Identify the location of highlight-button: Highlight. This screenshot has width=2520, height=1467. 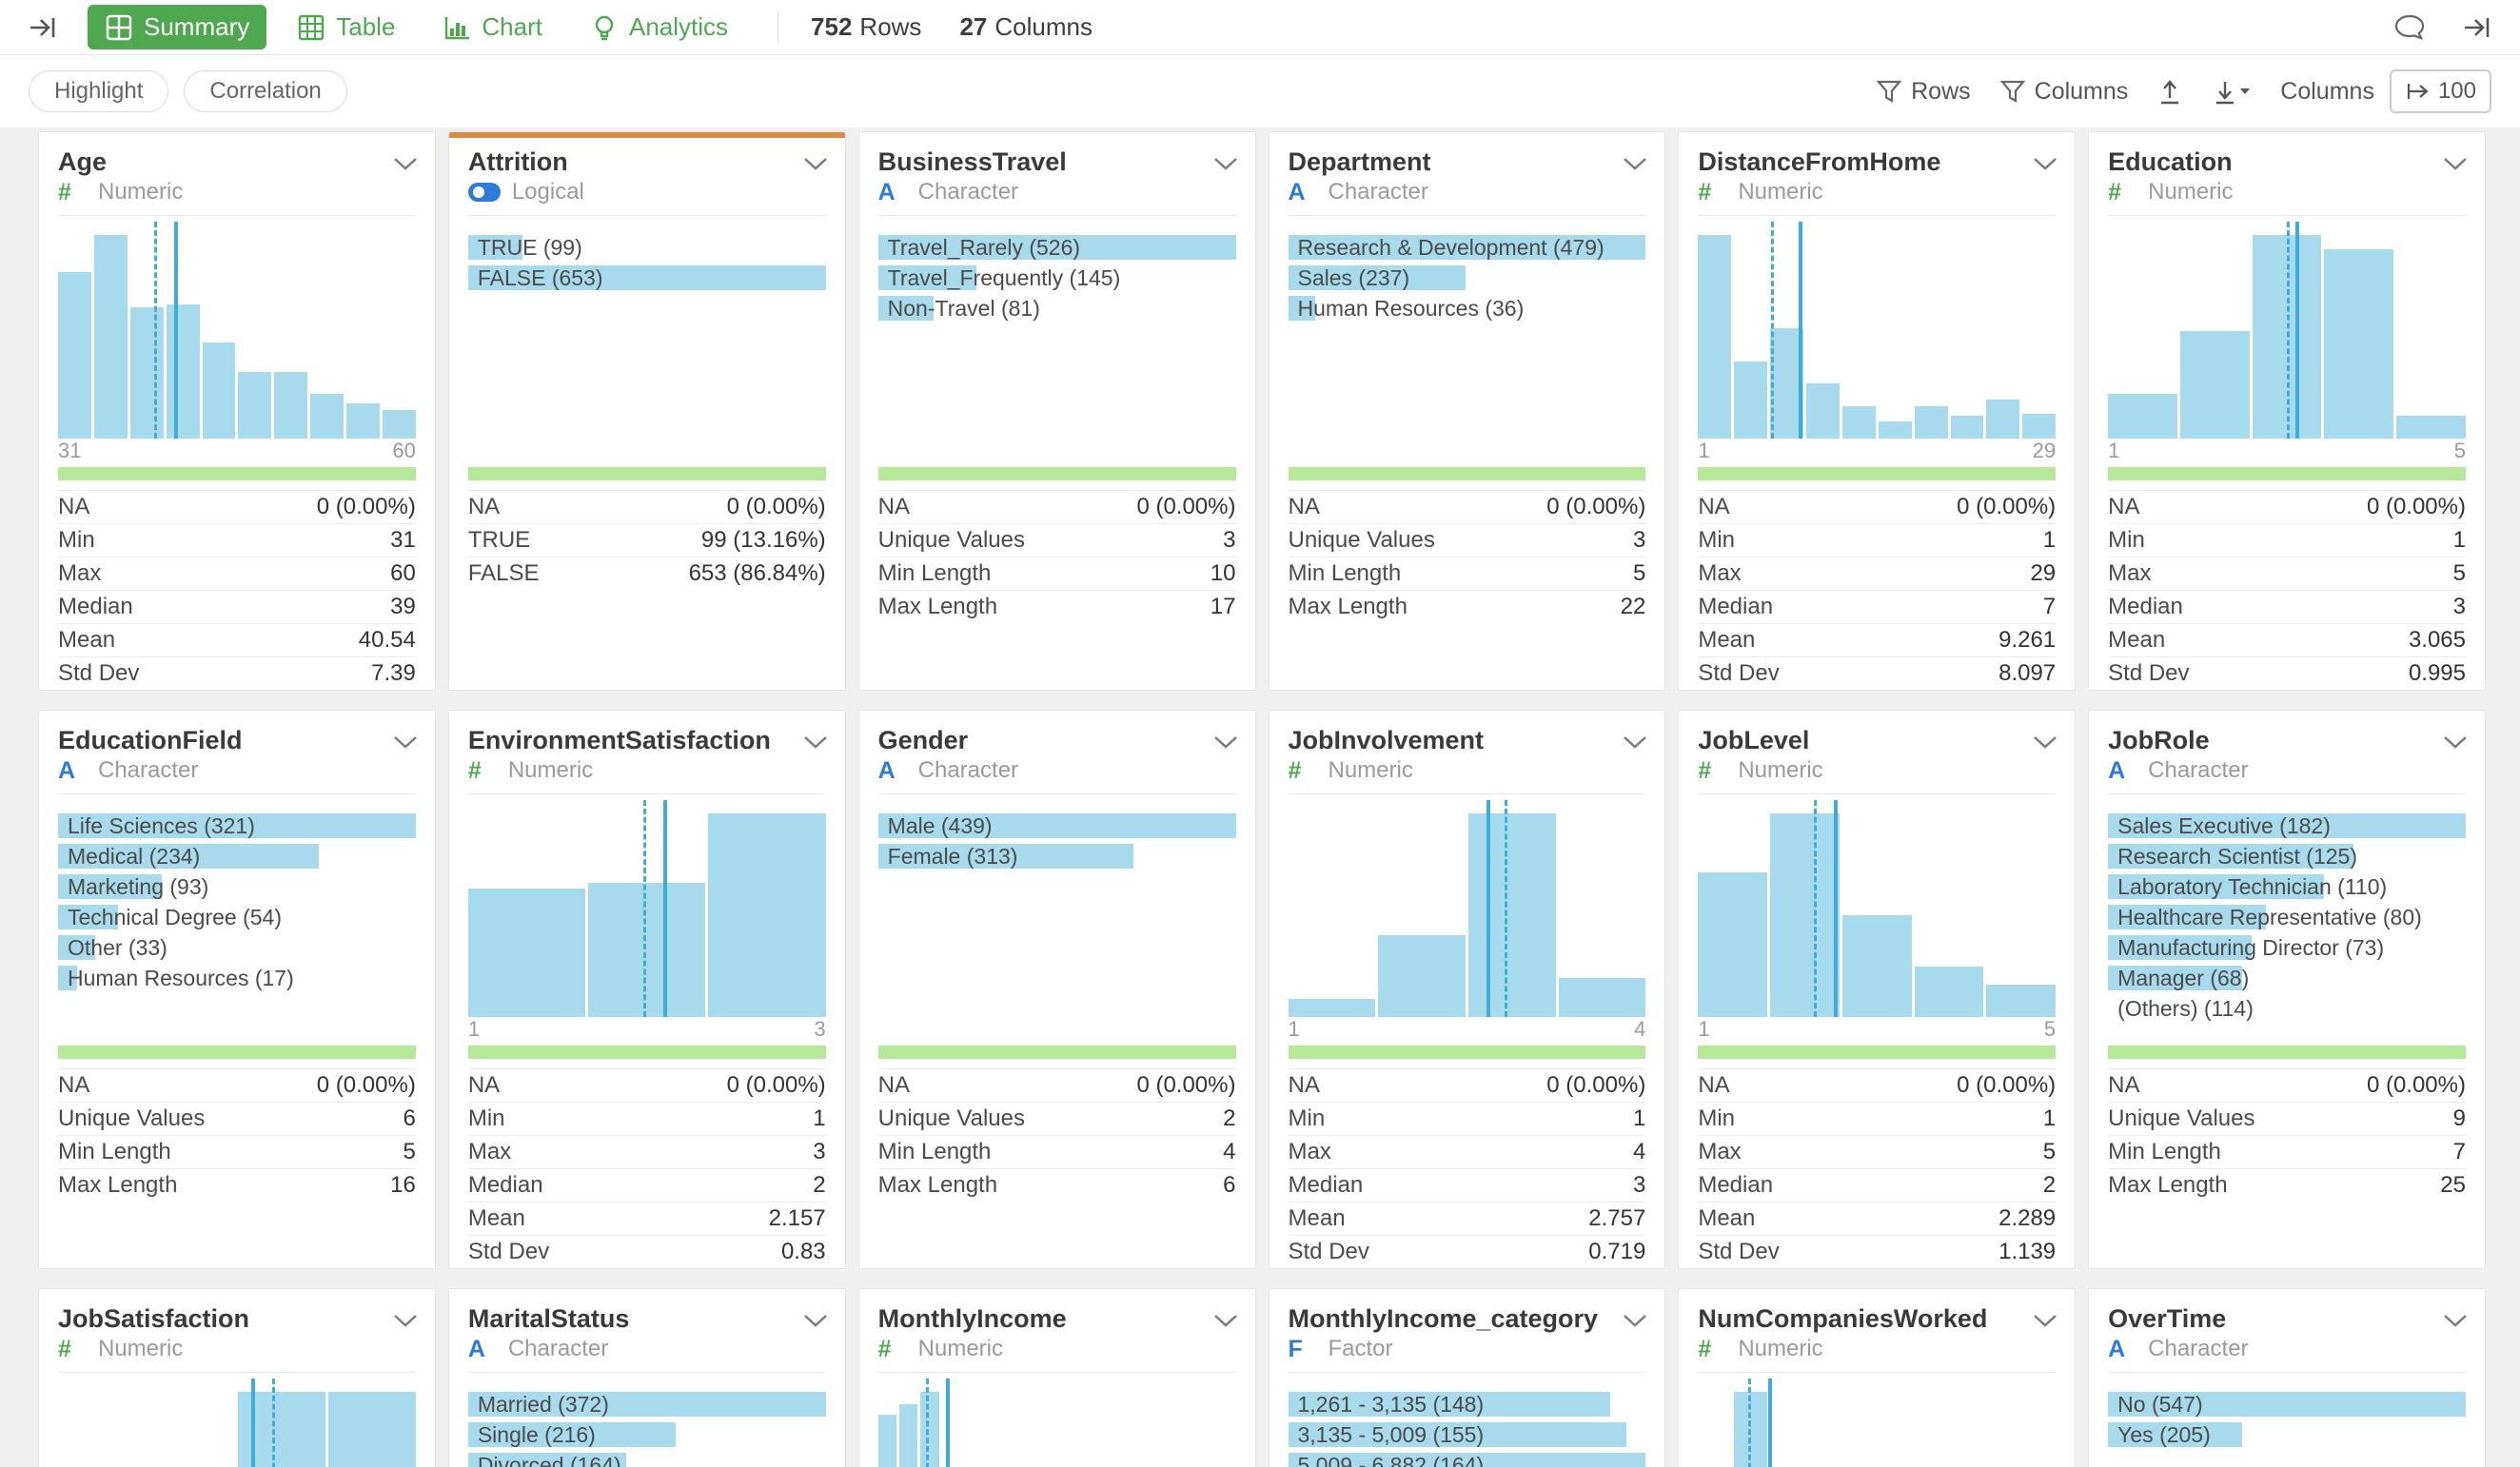
(99, 91).